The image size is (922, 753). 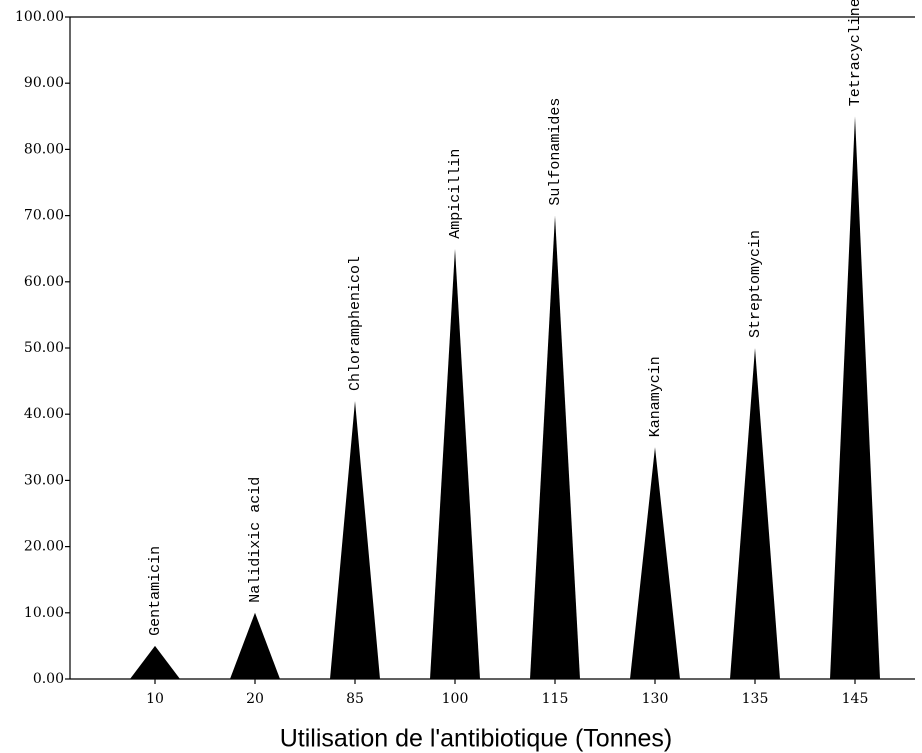 I want to click on bar-annotation: Gentamicin, so click(x=155, y=591).